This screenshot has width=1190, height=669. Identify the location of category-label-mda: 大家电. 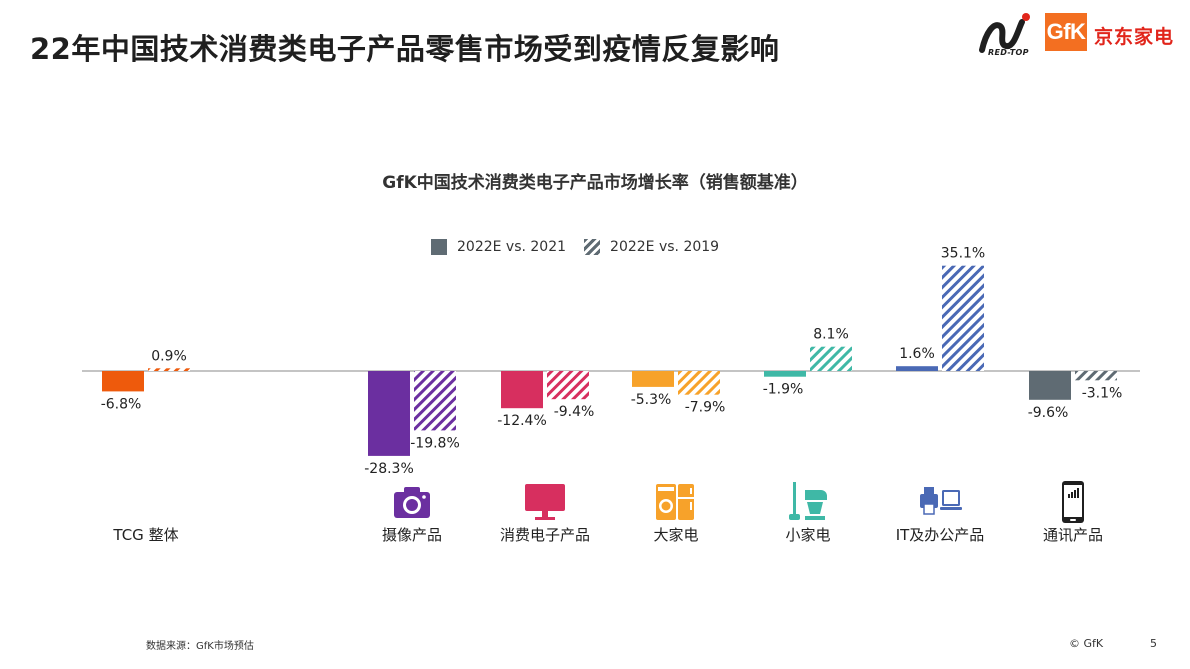
(676, 535).